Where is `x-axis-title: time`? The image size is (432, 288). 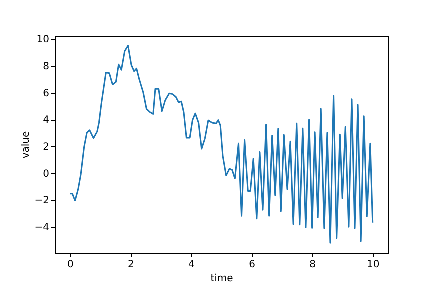 x-axis-title: time is located at coordinates (222, 279).